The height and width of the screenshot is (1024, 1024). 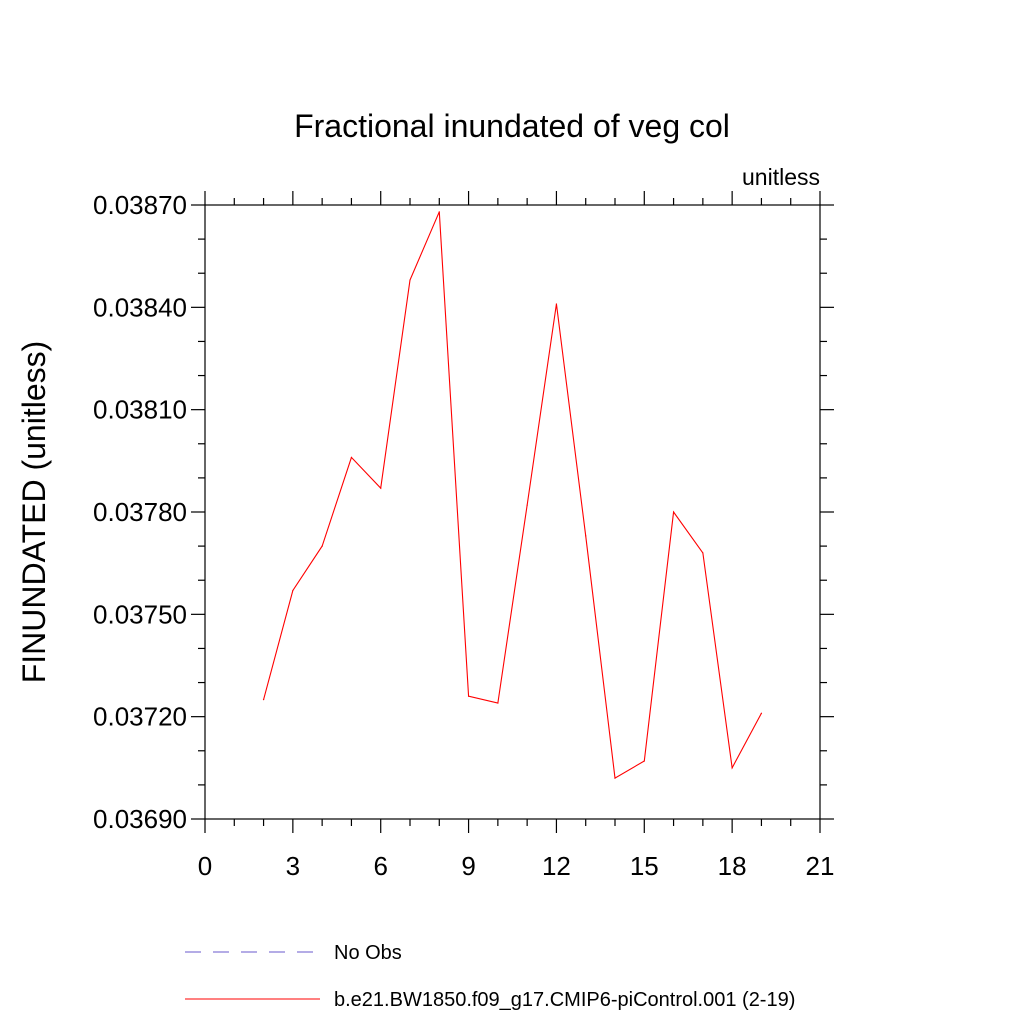 I want to click on y-tick-label: 0.03690, so click(x=140, y=819).